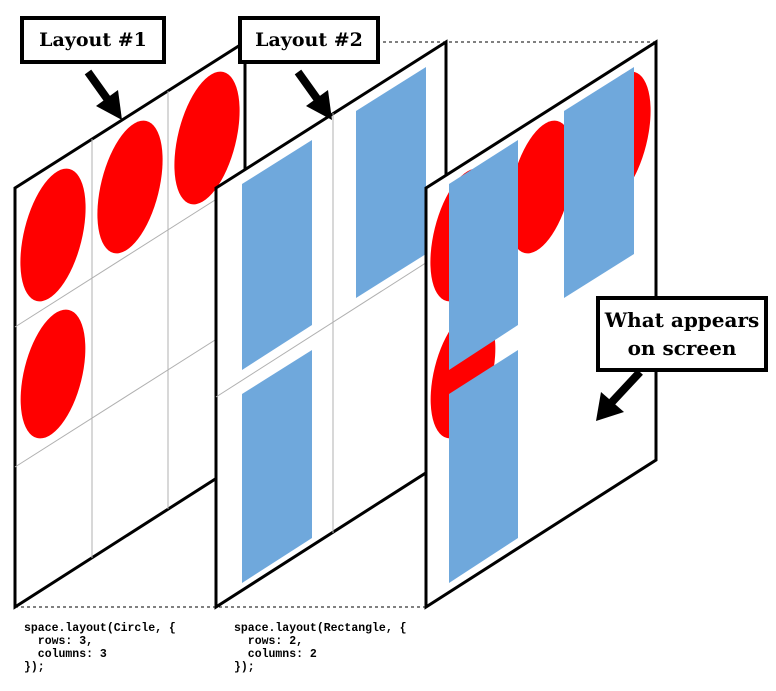  Describe the element at coordinates (34, 667) in the screenshot. I see `layout1-code-line: });` at that location.